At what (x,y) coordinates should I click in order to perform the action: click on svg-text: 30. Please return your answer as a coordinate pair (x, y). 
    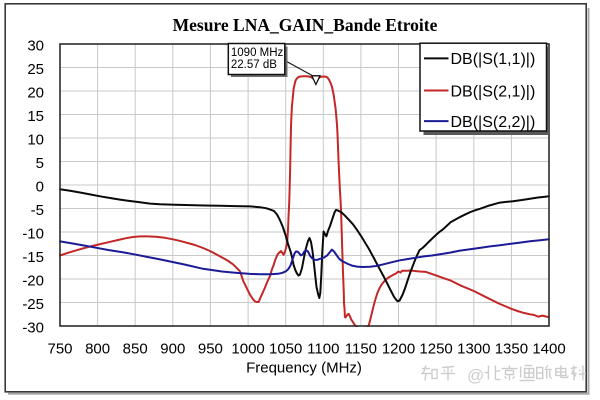
    Looking at the image, I should click on (35, 46).